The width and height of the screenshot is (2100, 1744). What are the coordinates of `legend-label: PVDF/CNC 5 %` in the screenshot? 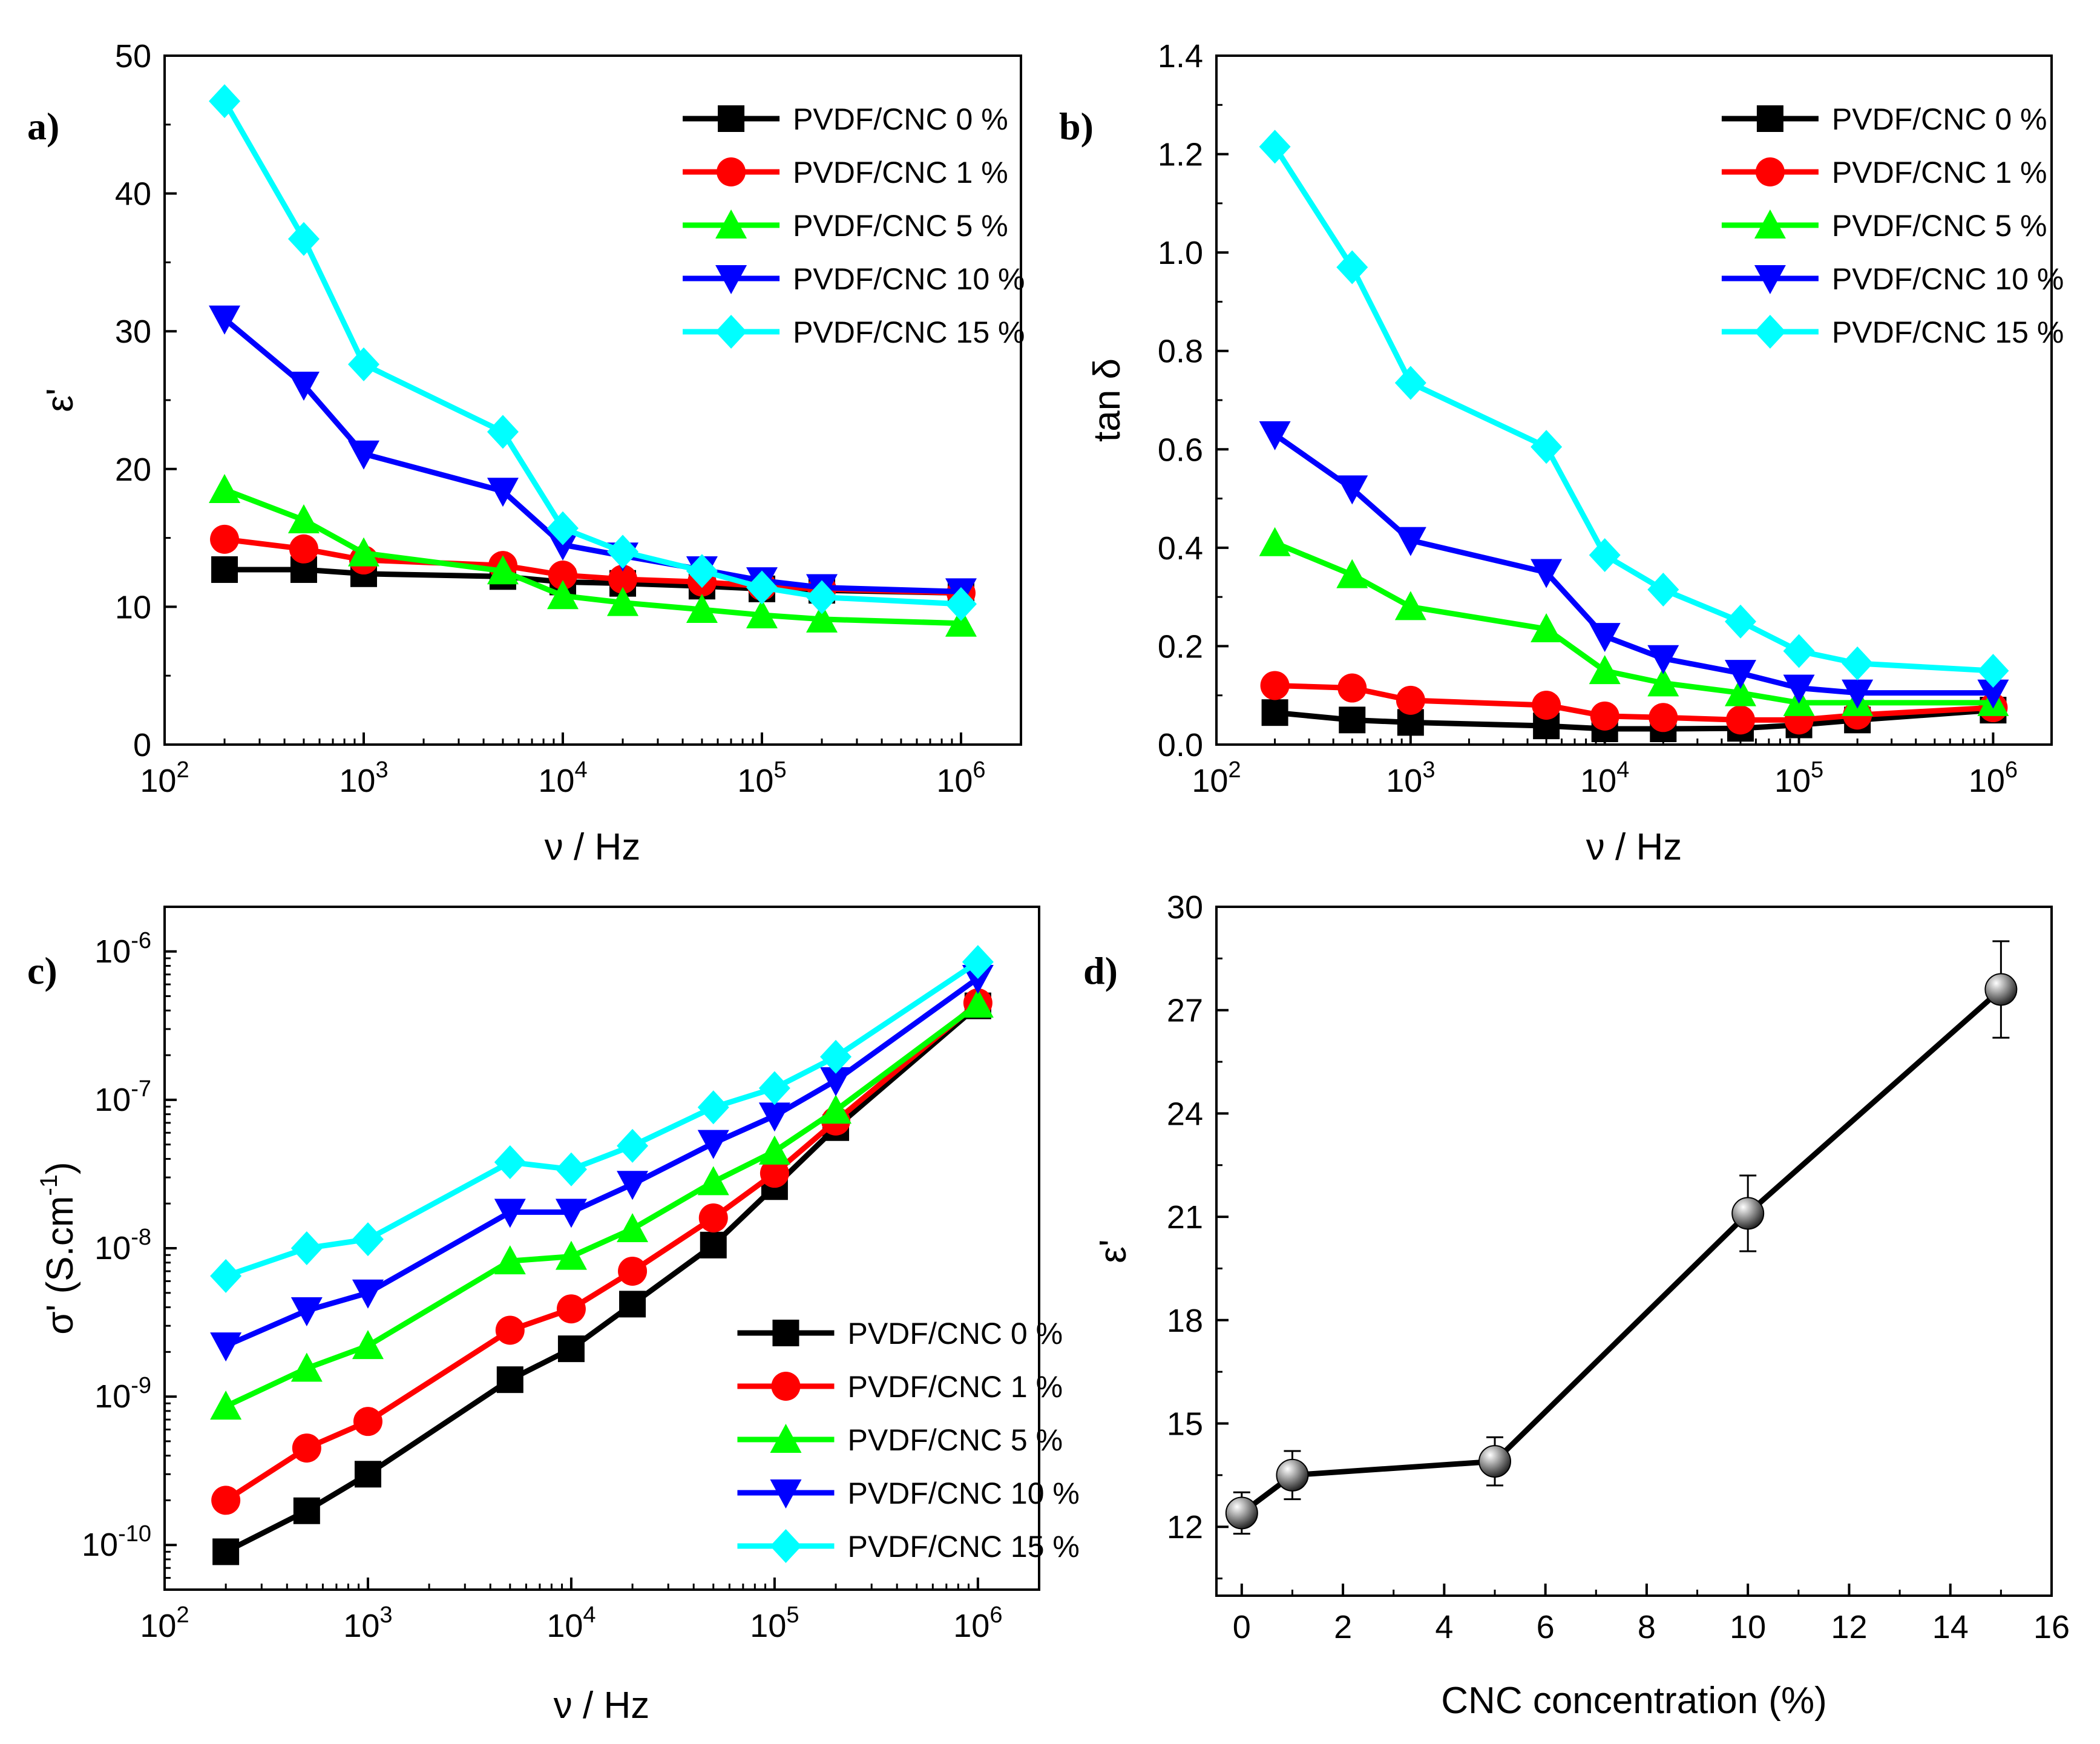 It's located at (900, 226).